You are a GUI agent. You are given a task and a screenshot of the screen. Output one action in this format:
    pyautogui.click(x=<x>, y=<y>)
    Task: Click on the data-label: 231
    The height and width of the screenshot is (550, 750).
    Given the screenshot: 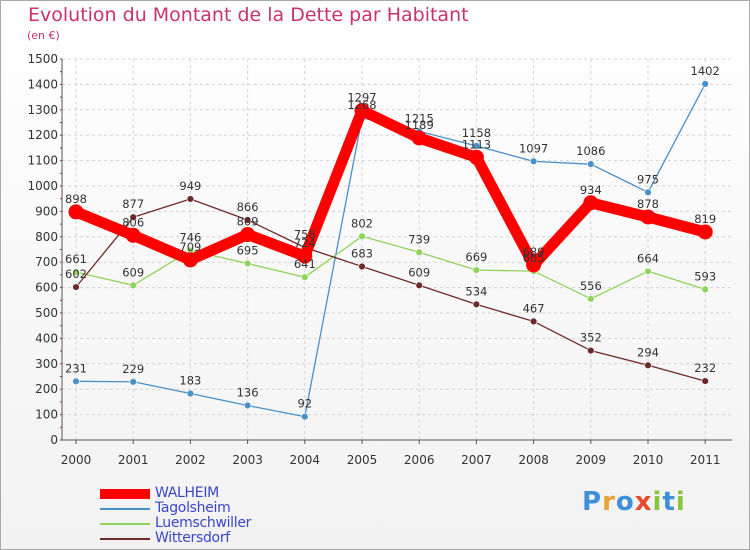 What is the action you would take?
    pyautogui.click(x=76, y=368)
    